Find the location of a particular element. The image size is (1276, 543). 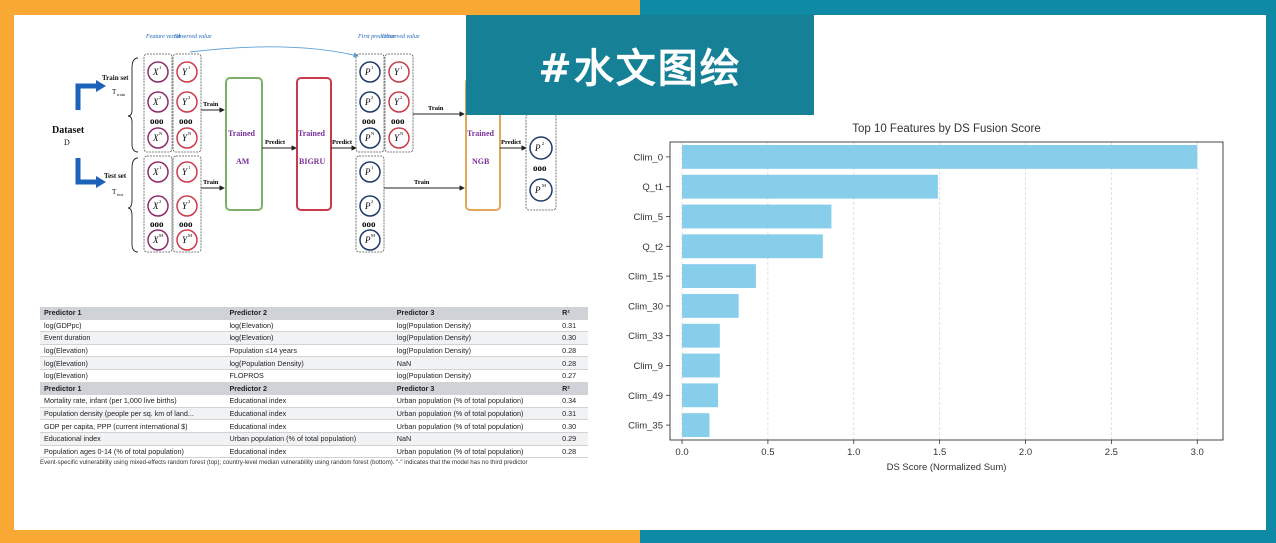

p-test-2-node: P 2 is located at coordinates (370, 206).